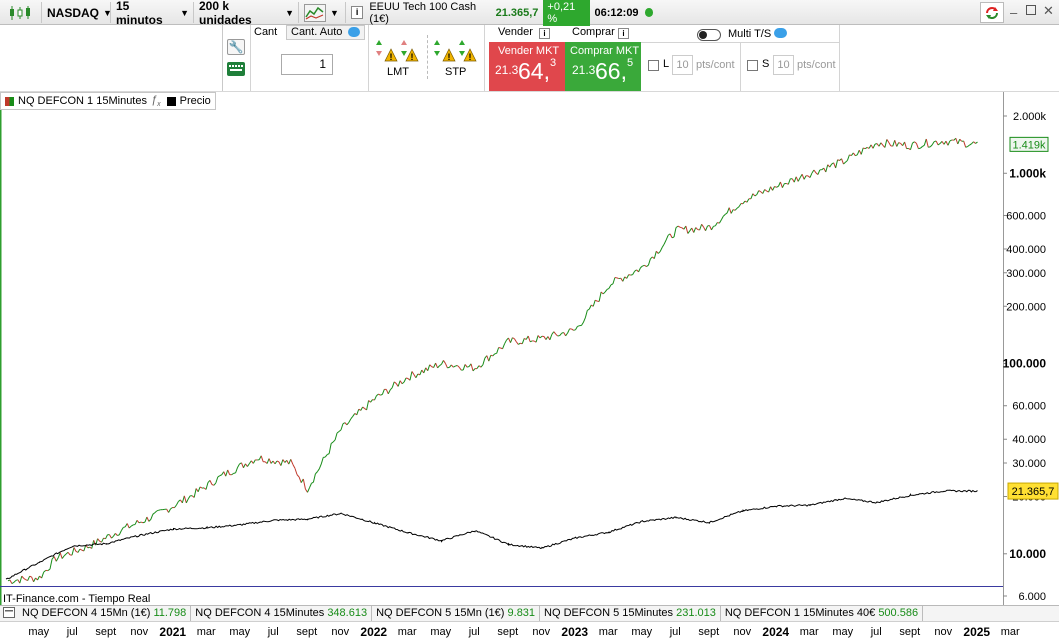 This screenshot has height=641, width=1059. I want to click on buy-market-button: Comprar MKT 21.3 66, 5, so click(603, 66).